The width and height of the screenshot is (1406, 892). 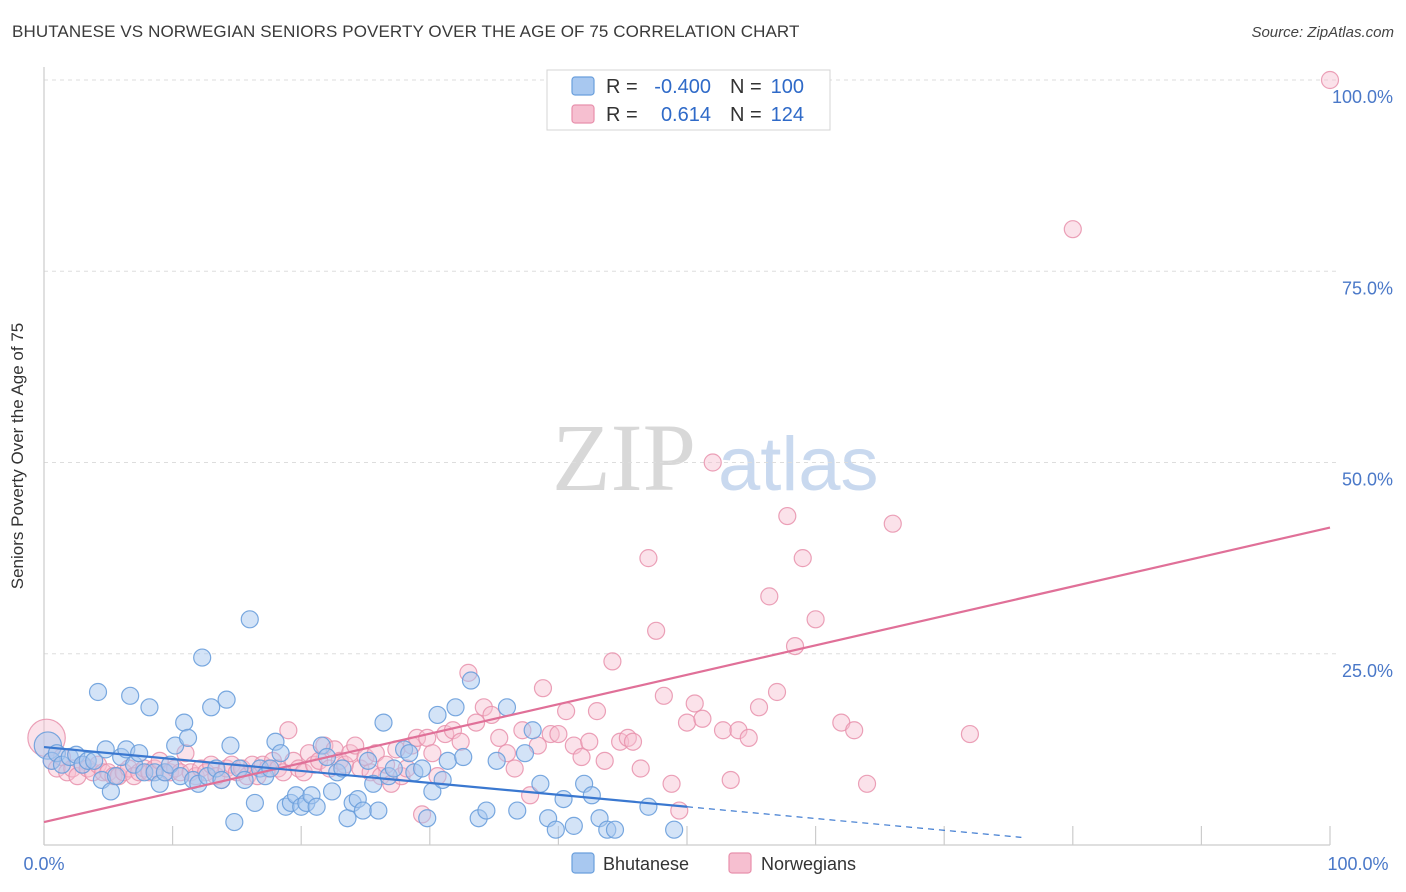 I want to click on watermark-zip: ZIP, so click(x=624, y=457).